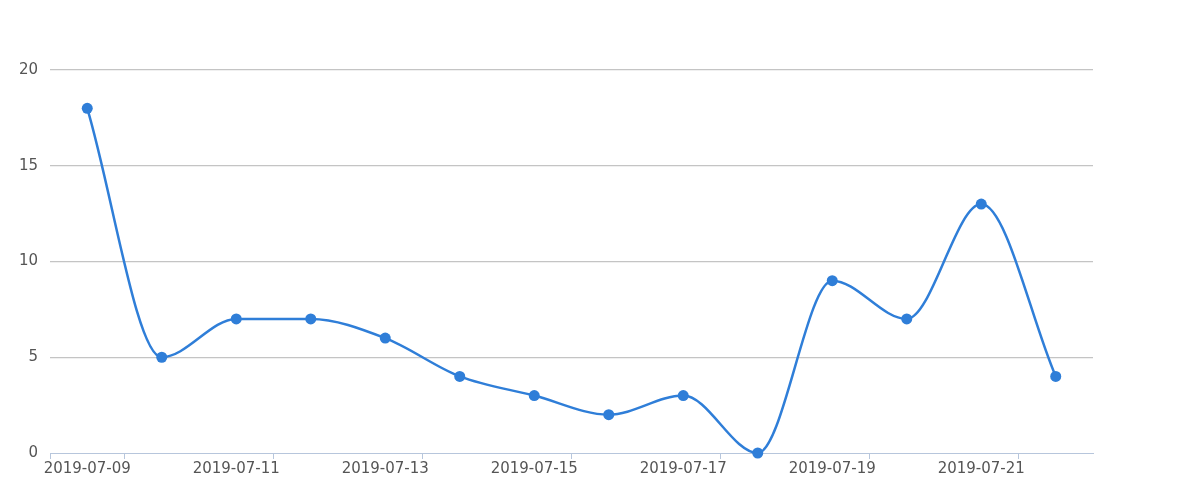  What do you see at coordinates (832, 467) in the screenshot?
I see `x-tick-label: 2019-07-19` at bounding box center [832, 467].